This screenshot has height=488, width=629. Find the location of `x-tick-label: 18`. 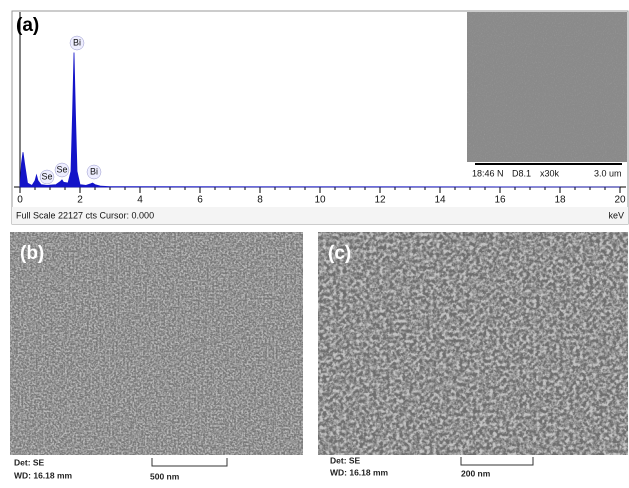

x-tick-label: 18 is located at coordinates (560, 200).